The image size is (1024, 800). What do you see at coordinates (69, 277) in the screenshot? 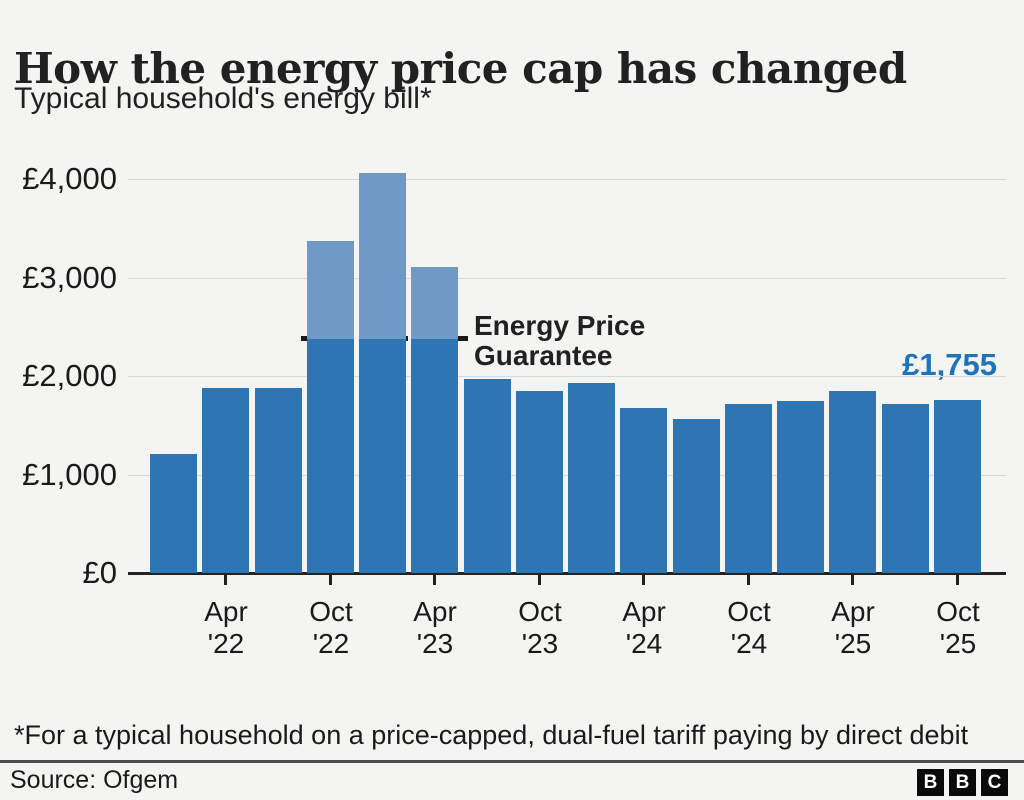
I see `y-axis-label-3000: £3,000` at bounding box center [69, 277].